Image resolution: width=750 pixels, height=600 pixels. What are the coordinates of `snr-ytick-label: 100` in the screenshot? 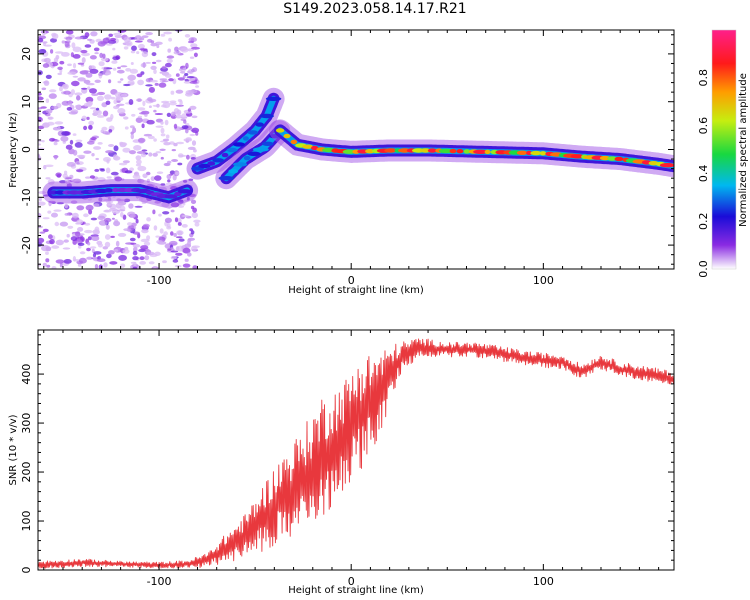 It's located at (26, 521).